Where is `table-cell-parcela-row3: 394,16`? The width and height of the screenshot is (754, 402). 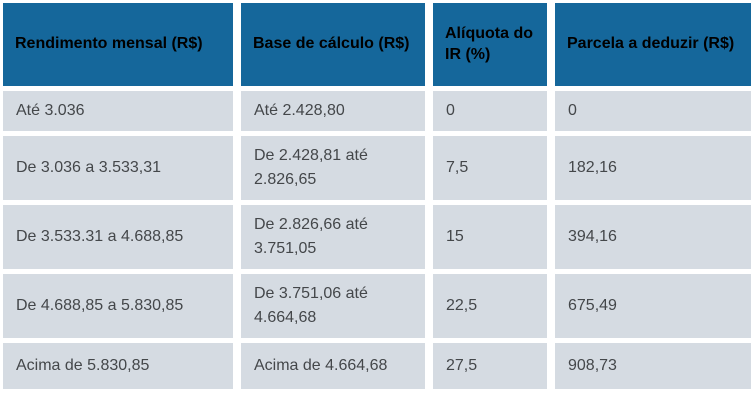 table-cell-parcela-row3: 394,16 is located at coordinates (653, 237).